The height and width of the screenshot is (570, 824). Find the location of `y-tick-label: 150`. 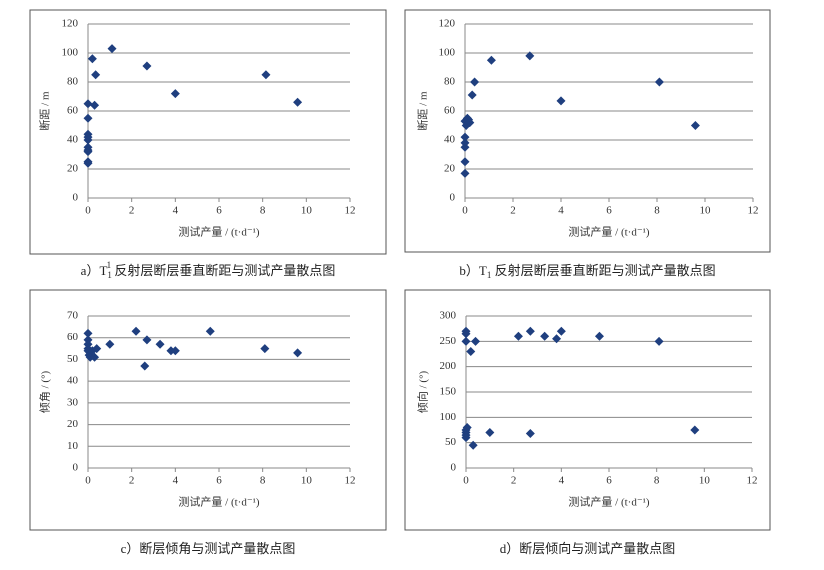

y-tick-label: 150 is located at coordinates (448, 392).